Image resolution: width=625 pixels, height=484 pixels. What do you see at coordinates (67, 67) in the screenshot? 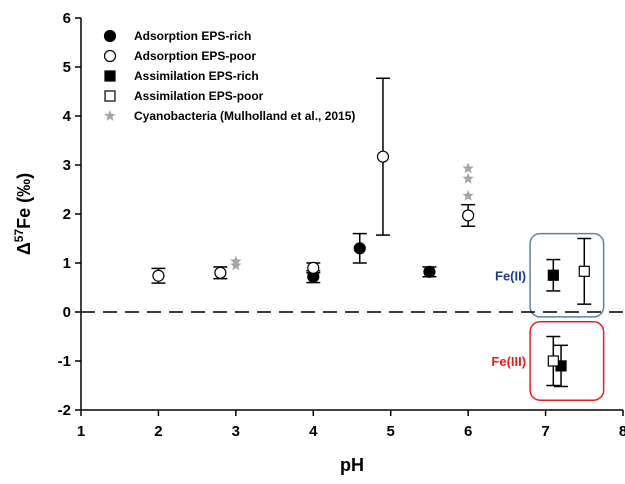
I see `y-tick-label: 5` at bounding box center [67, 67].